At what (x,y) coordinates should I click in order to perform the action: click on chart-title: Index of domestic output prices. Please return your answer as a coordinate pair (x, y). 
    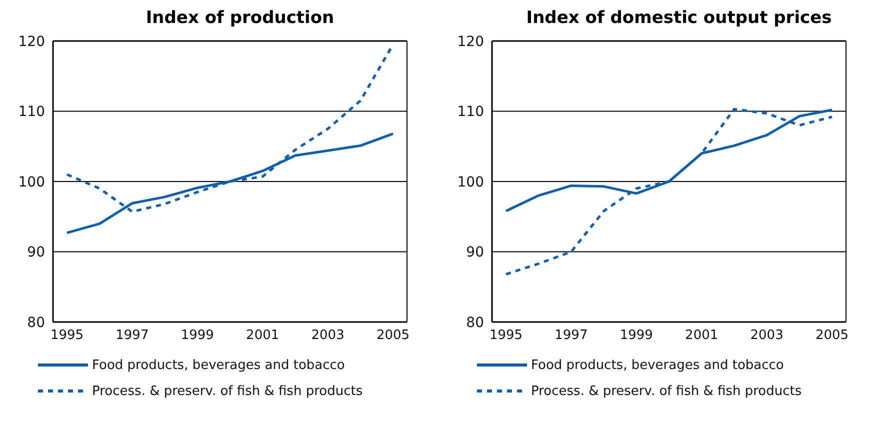
    Looking at the image, I should click on (679, 19).